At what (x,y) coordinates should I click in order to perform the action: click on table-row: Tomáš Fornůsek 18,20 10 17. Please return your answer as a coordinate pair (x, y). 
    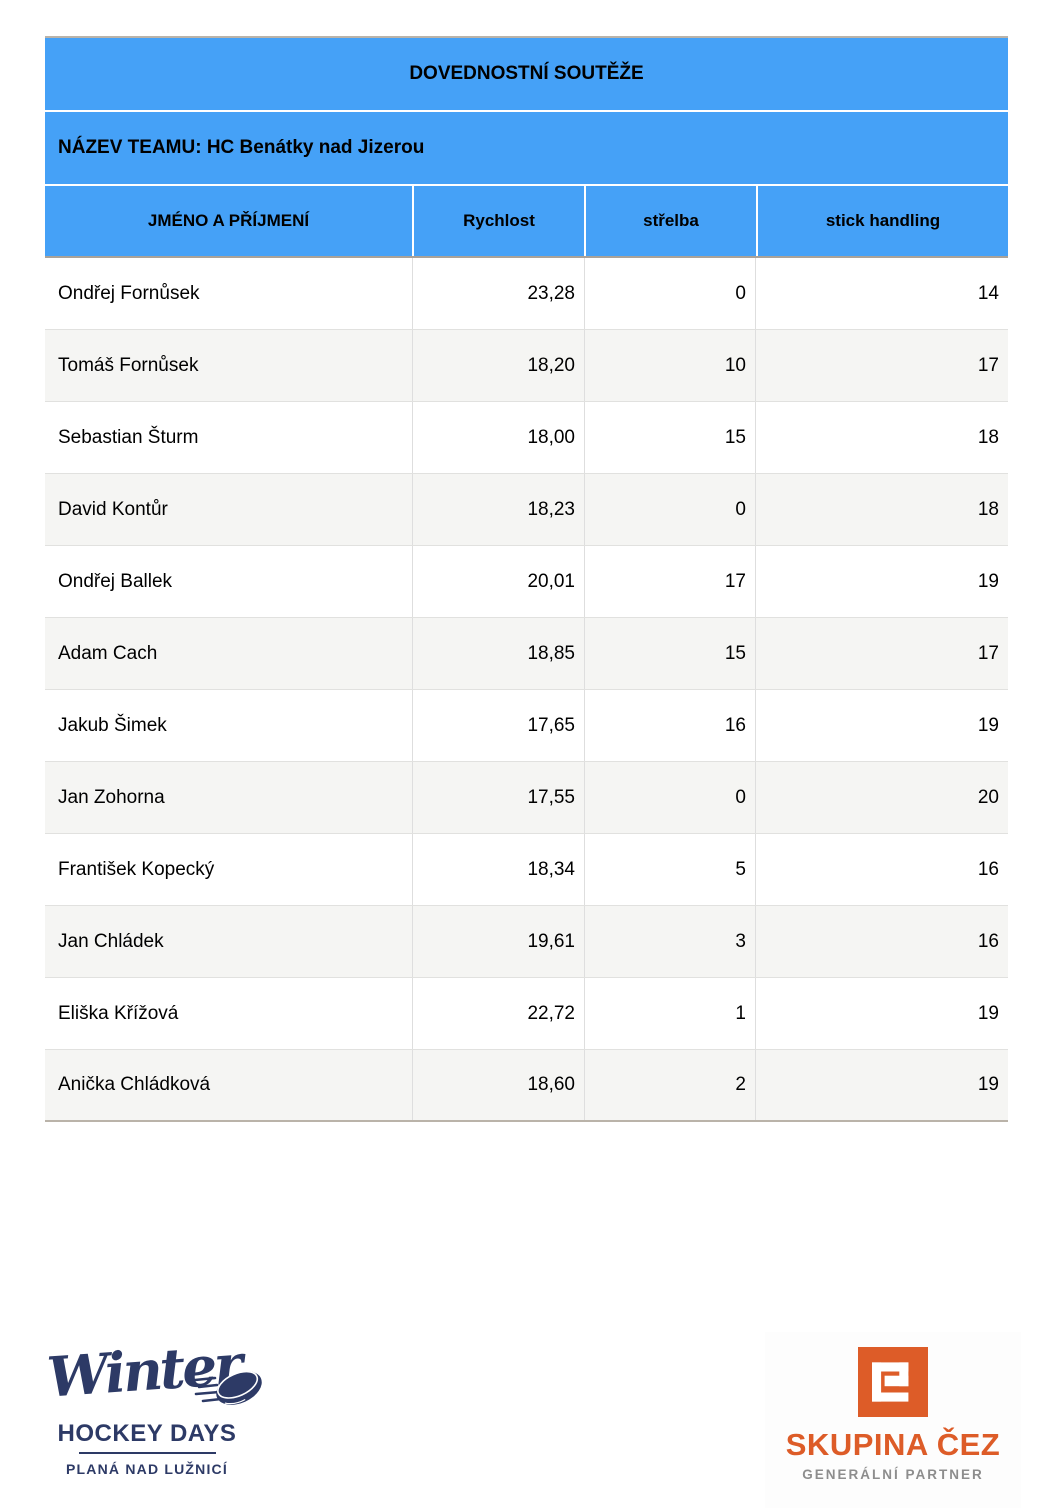
    Looking at the image, I should click on (526, 366).